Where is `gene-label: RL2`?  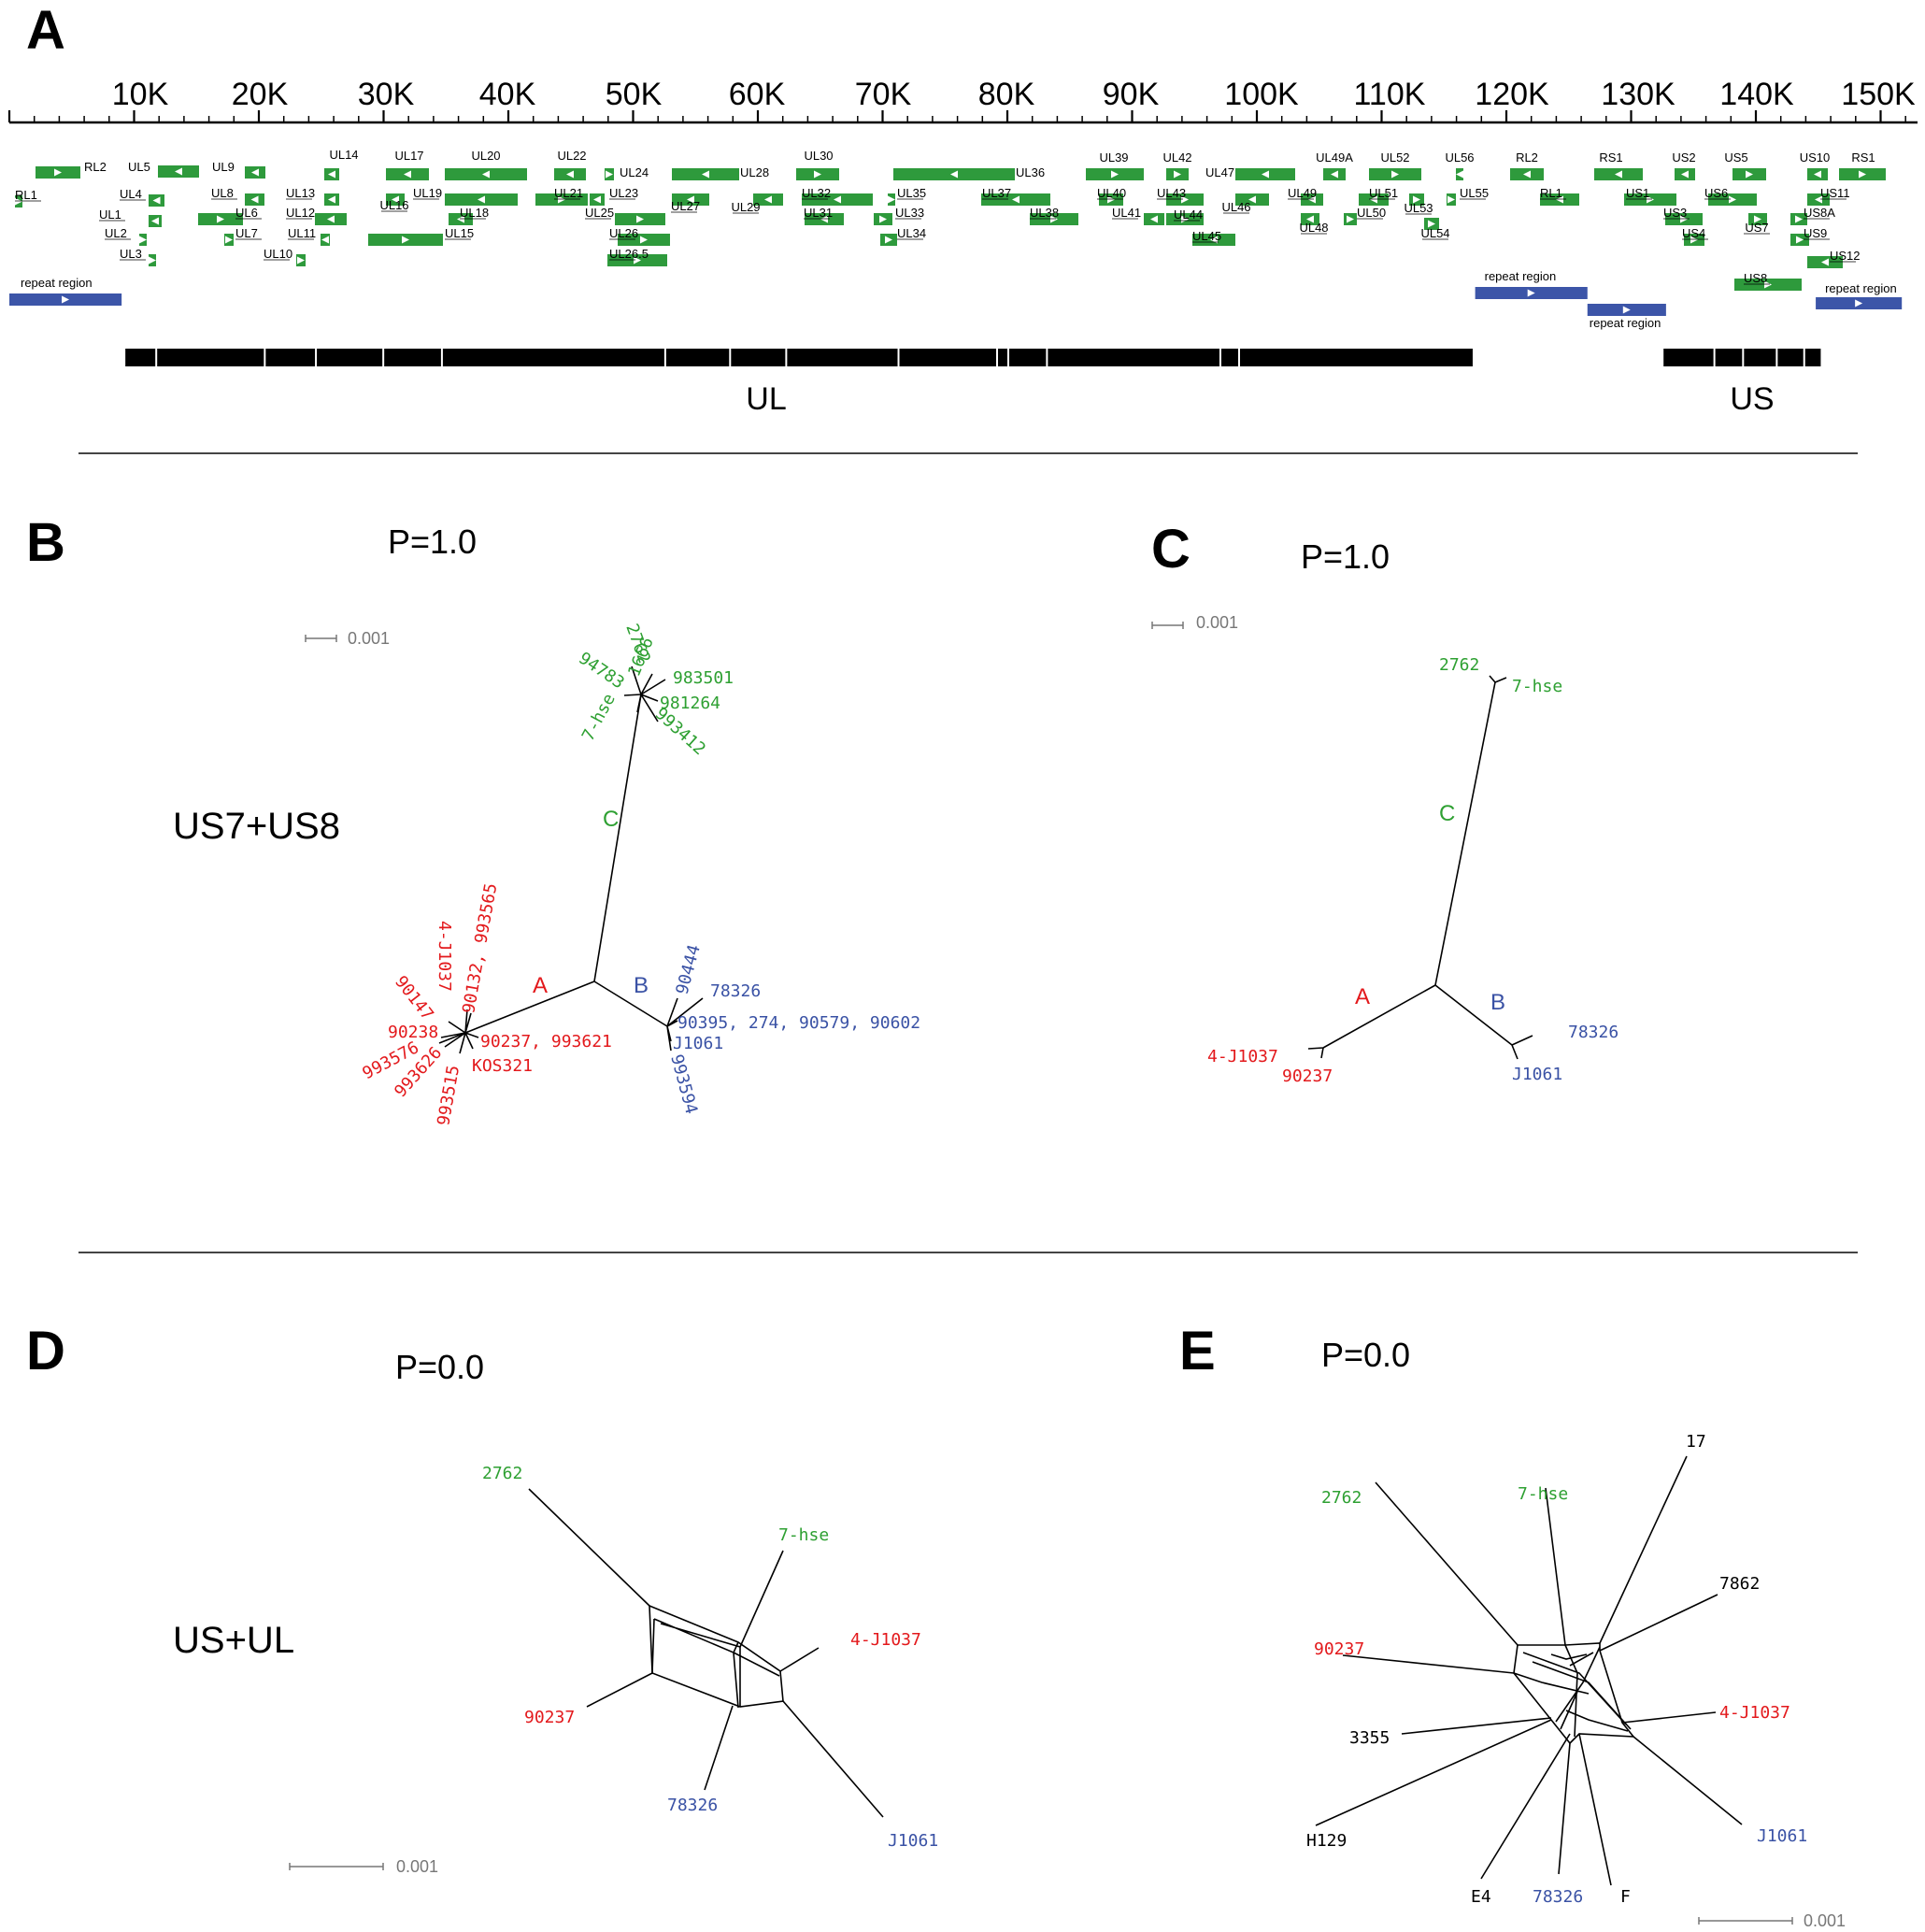 gene-label: RL2 is located at coordinates (95, 167).